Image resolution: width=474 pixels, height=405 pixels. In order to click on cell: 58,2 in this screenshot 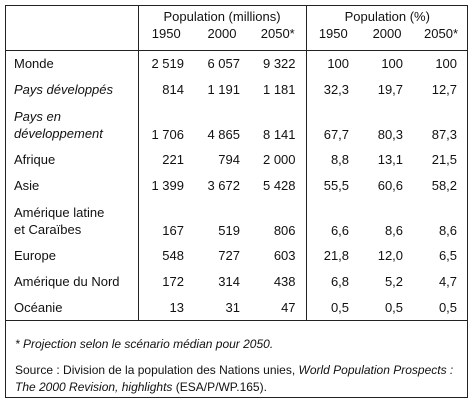, I will do `click(444, 185)`.